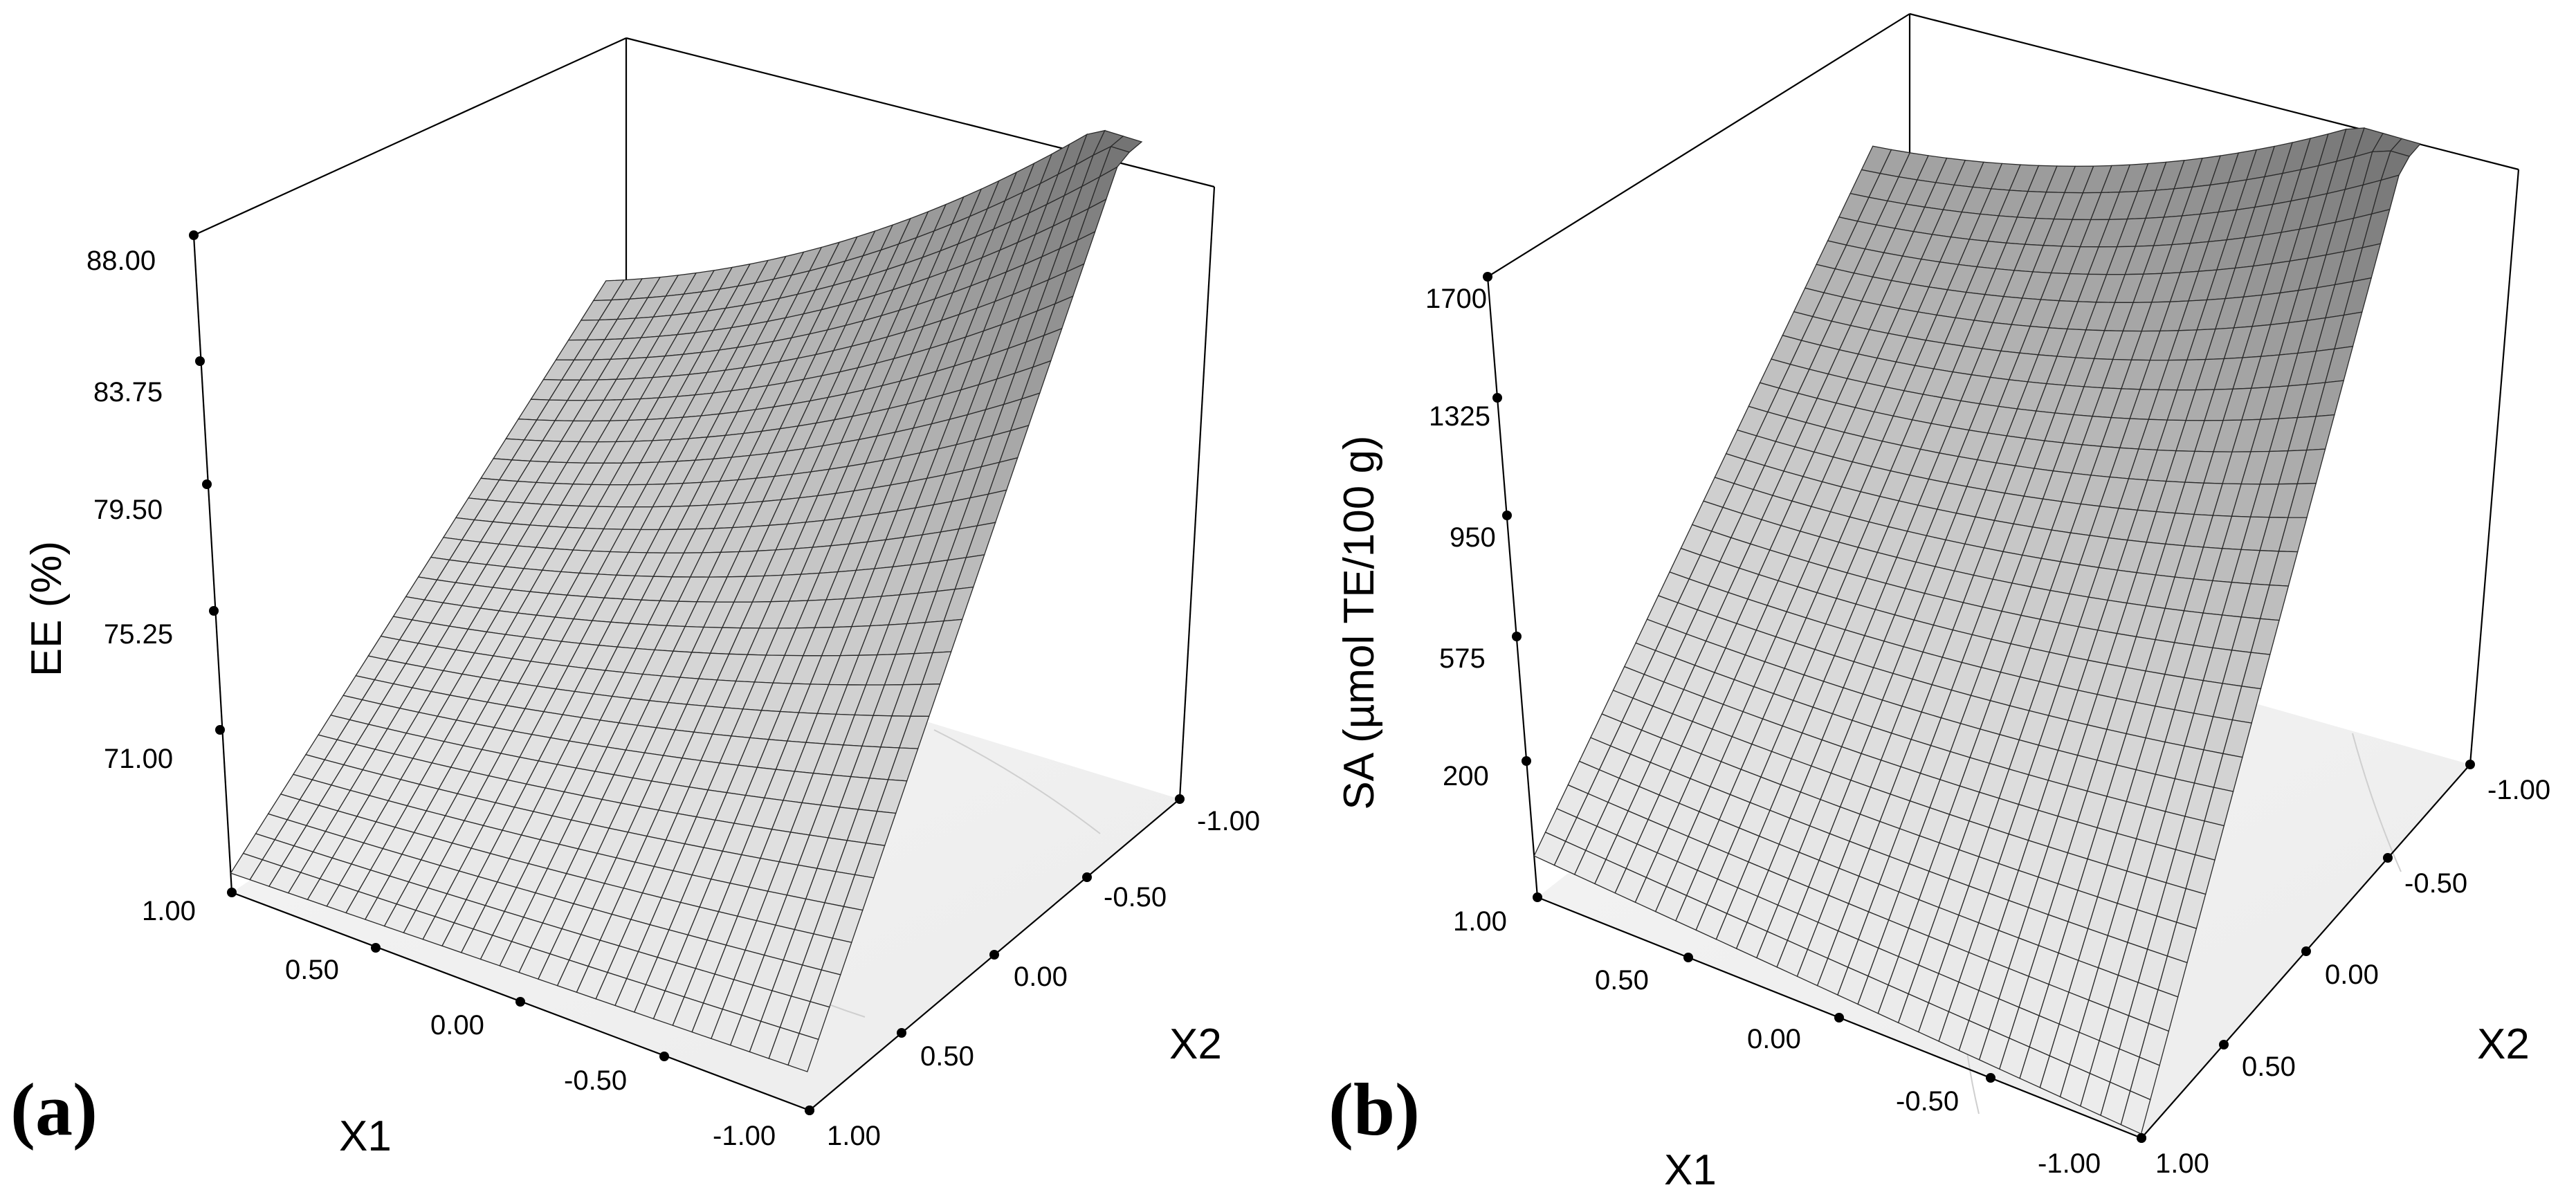  What do you see at coordinates (1229, 821) in the screenshot?
I see `x2-tick-label-a-0: -1.00` at bounding box center [1229, 821].